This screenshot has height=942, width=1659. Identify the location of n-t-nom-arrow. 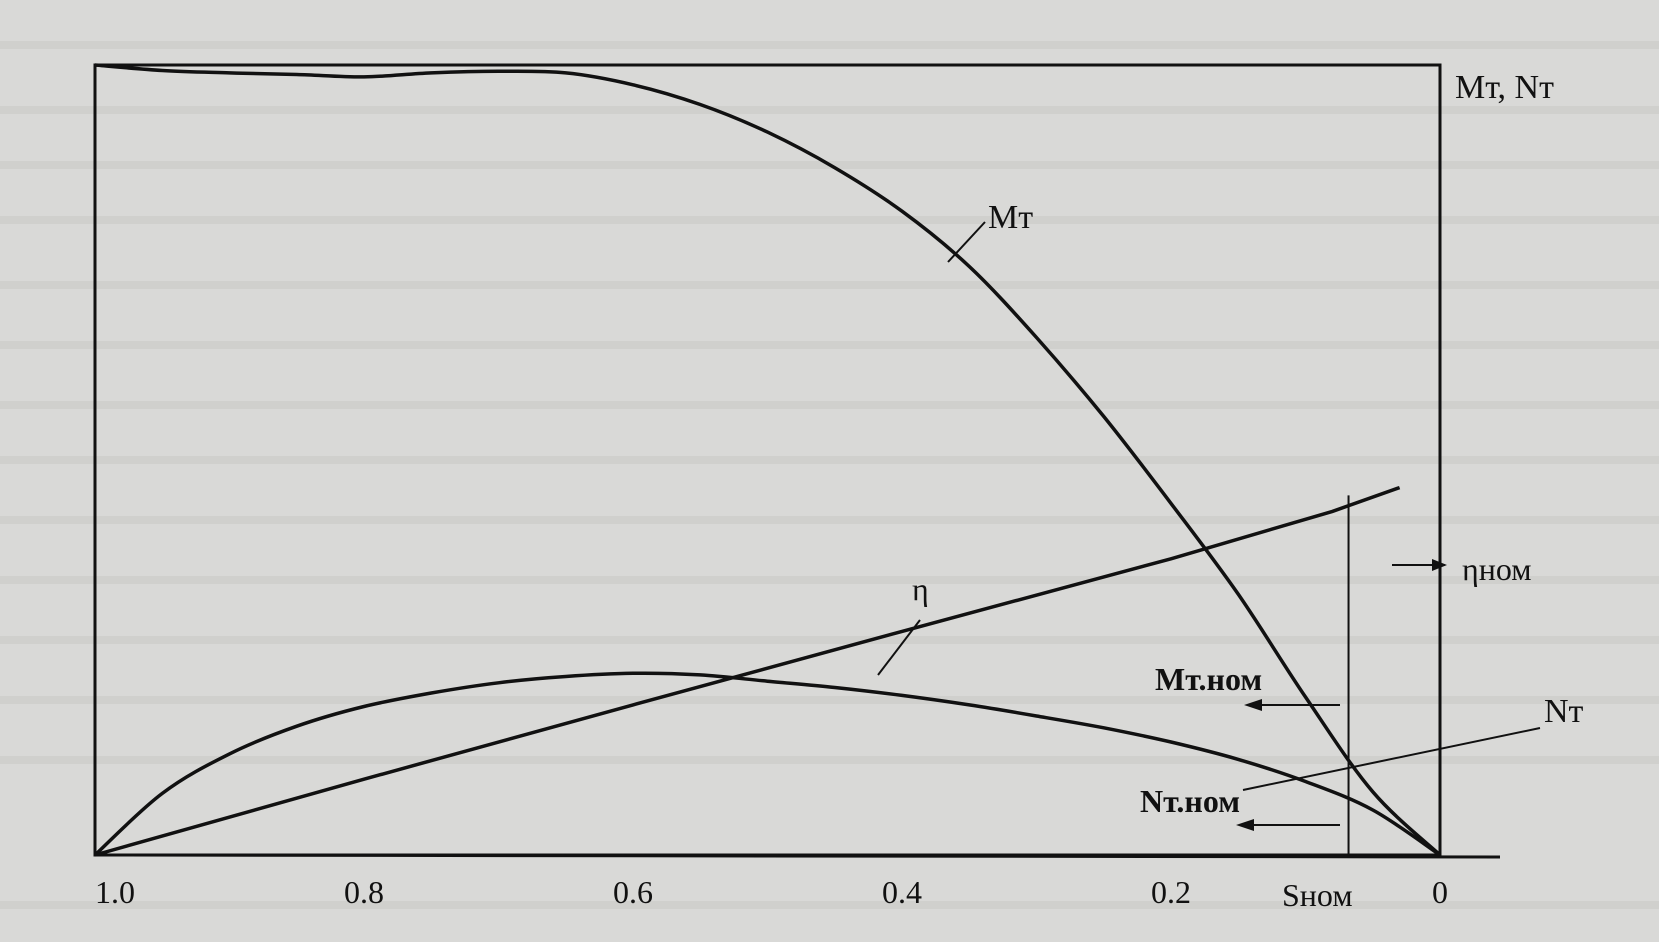
(1288, 825).